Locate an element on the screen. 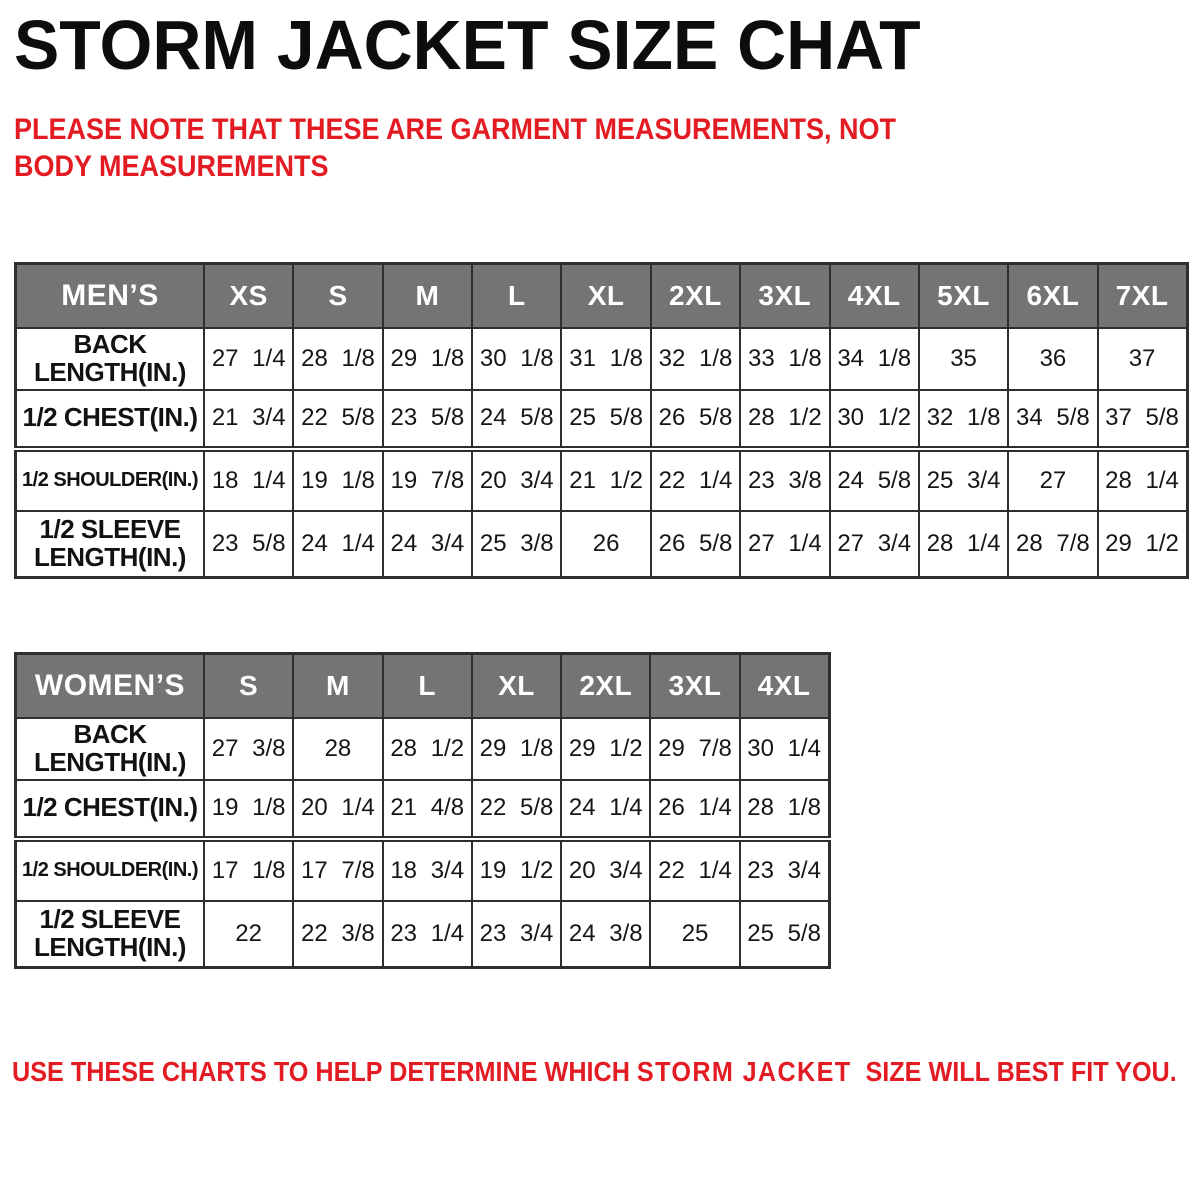  measurement-value-cell: 29 7/8 is located at coordinates (695, 748).